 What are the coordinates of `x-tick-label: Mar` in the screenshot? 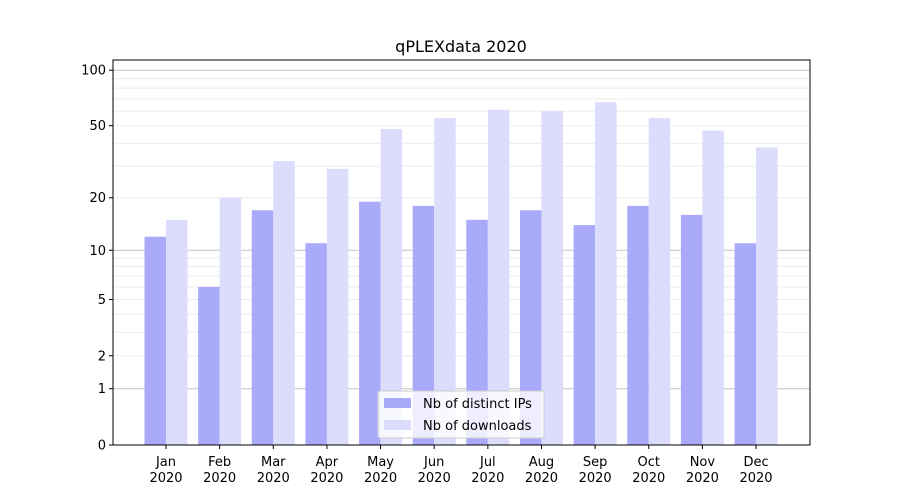 It's located at (273, 462).